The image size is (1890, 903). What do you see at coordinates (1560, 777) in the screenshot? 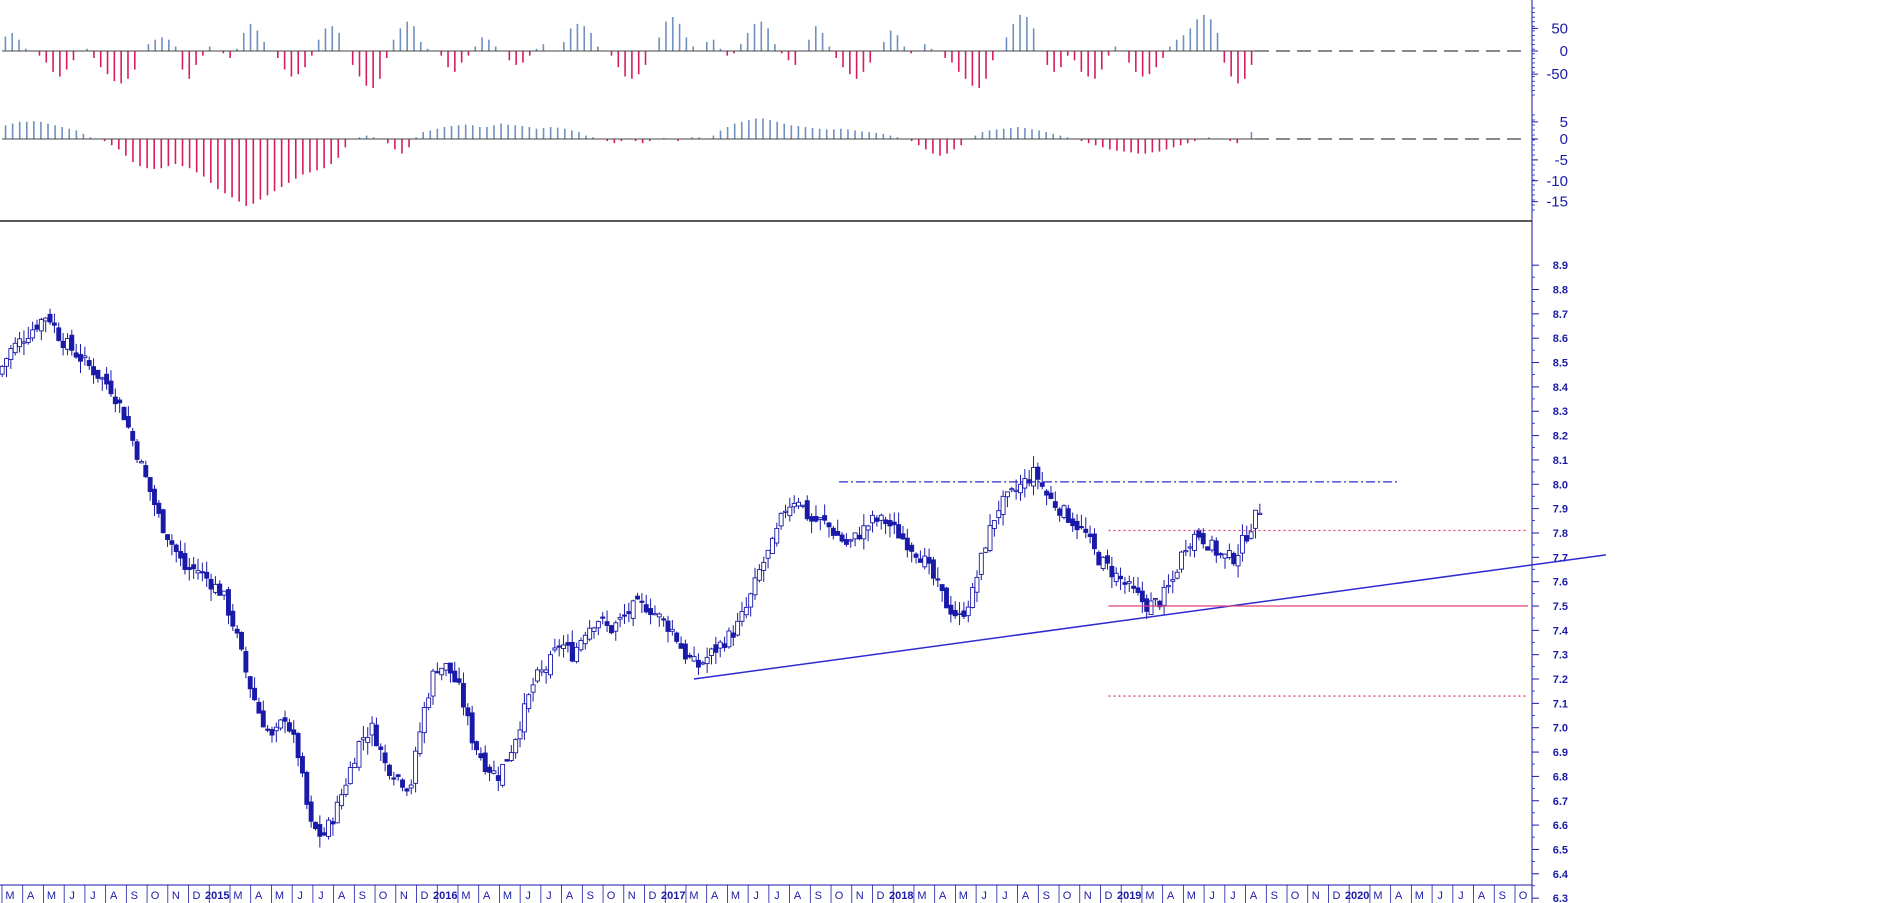
I see `price-tick-label: 6.8` at bounding box center [1560, 777].